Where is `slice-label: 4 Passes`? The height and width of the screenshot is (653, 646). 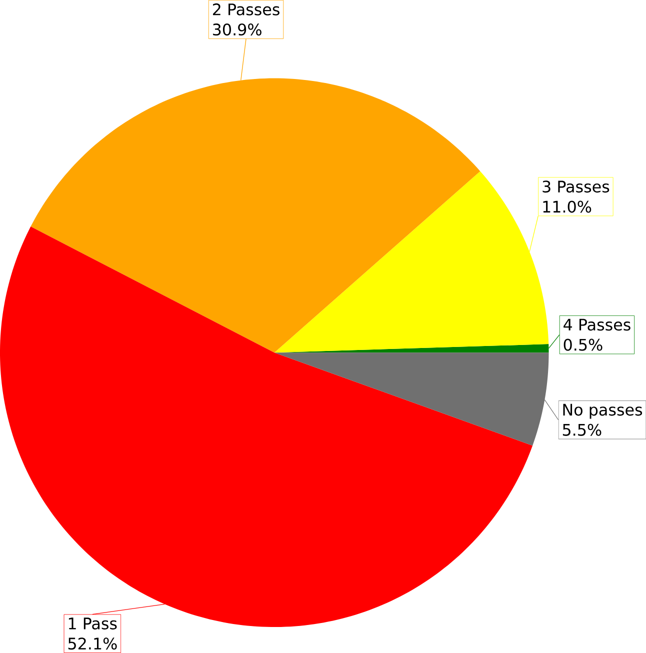
slice-label: 4 Passes is located at coordinates (596, 324).